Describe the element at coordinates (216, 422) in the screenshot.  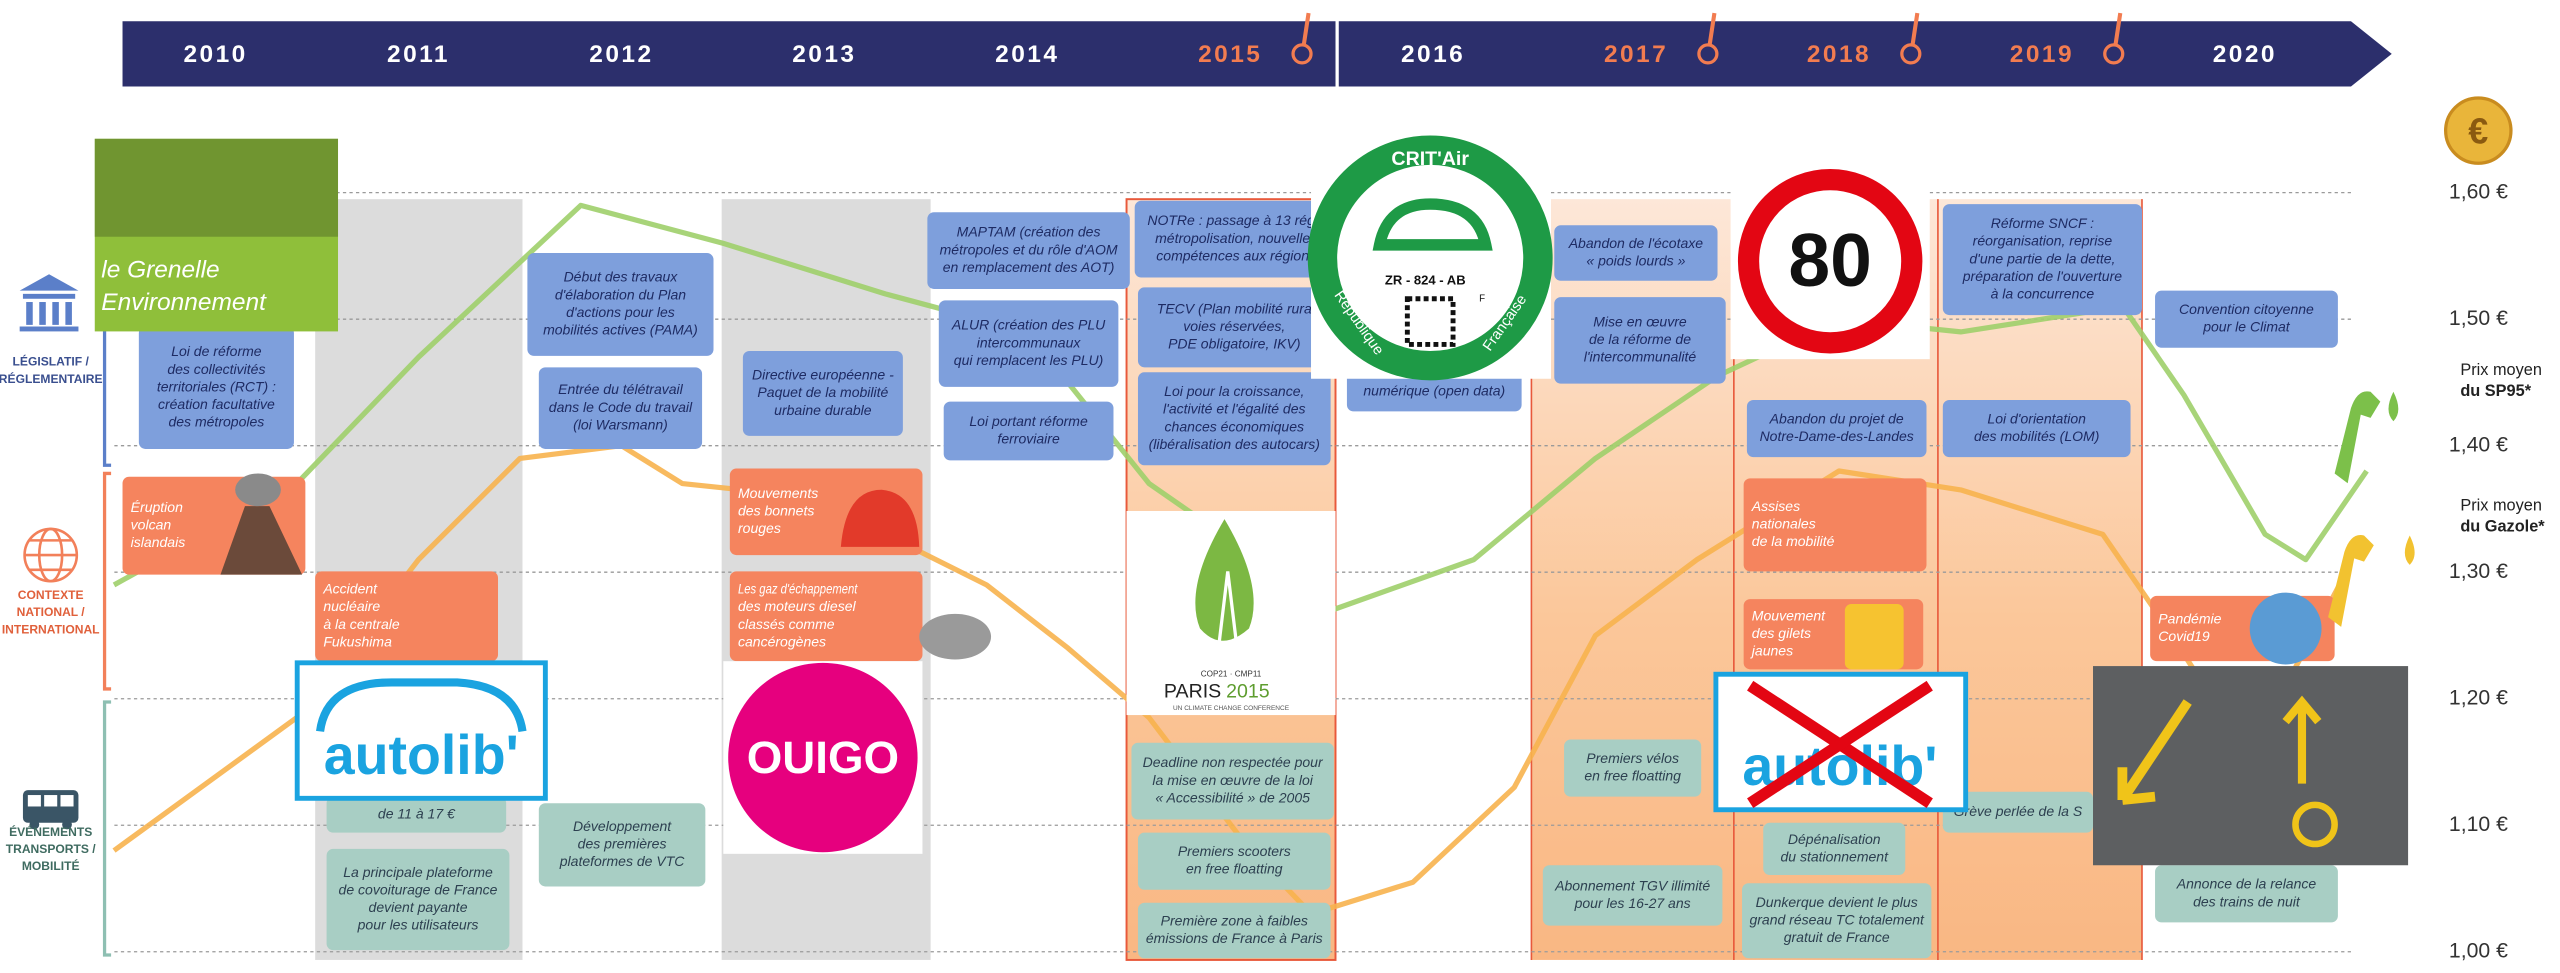
I see `event-text: des métropoles` at that location.